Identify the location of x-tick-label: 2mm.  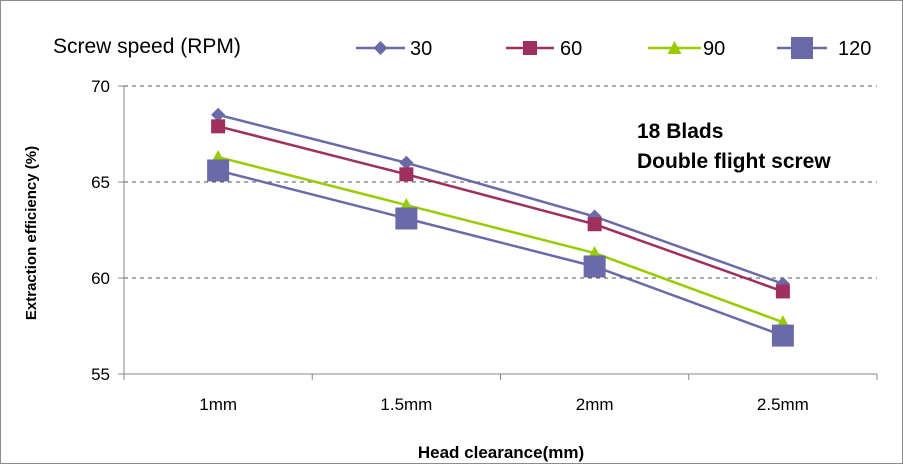
(595, 404).